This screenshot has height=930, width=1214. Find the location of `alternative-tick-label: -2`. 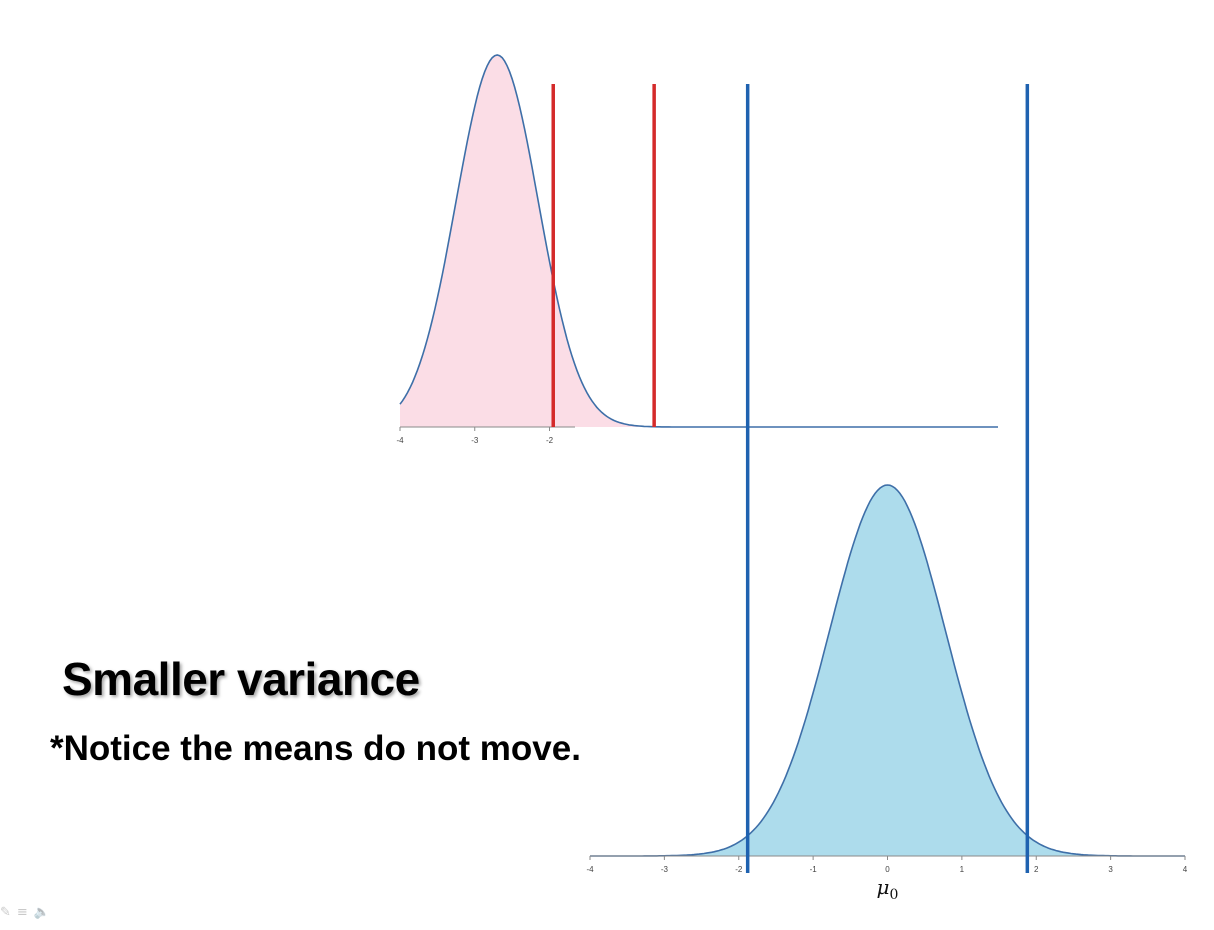

alternative-tick-label: -2 is located at coordinates (550, 440).